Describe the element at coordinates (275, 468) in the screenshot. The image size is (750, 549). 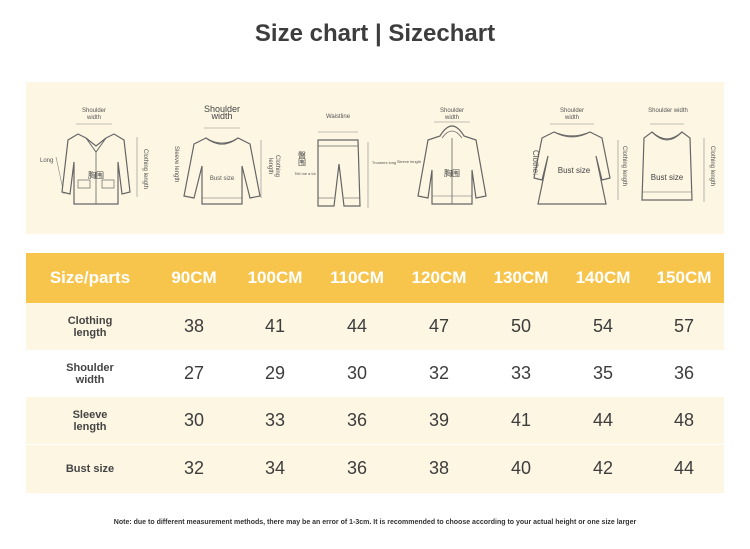
I see `table-cell: 34` at that location.